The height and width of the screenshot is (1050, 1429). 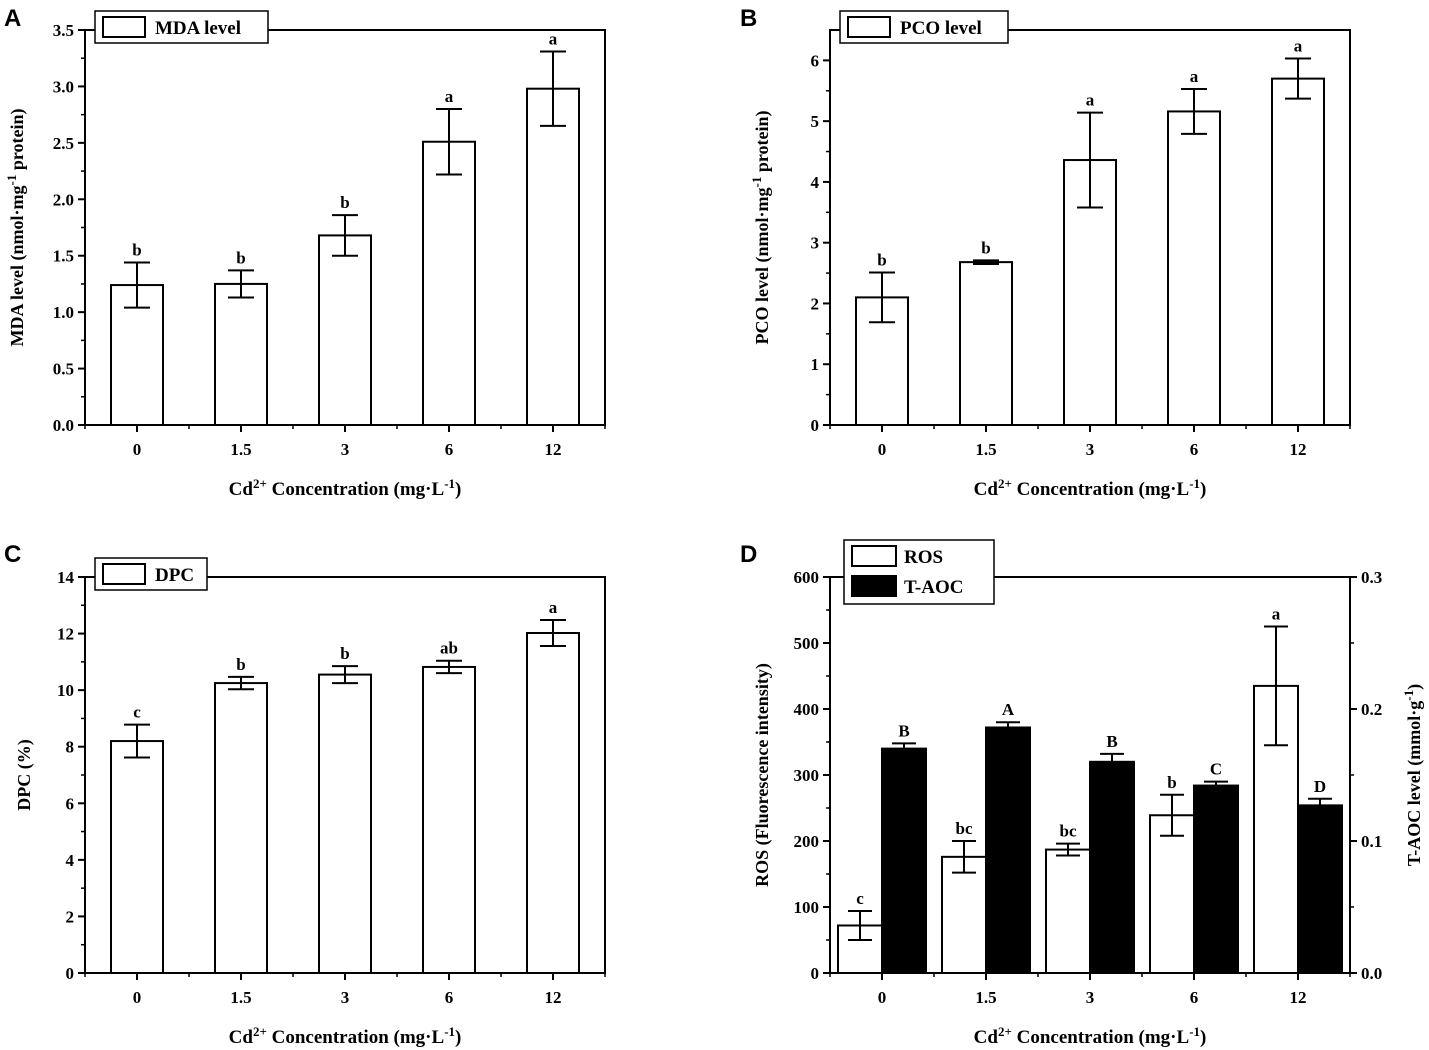 What do you see at coordinates (355, 489) in the screenshot?
I see `label-segment: Concentration (mg·L` at bounding box center [355, 489].